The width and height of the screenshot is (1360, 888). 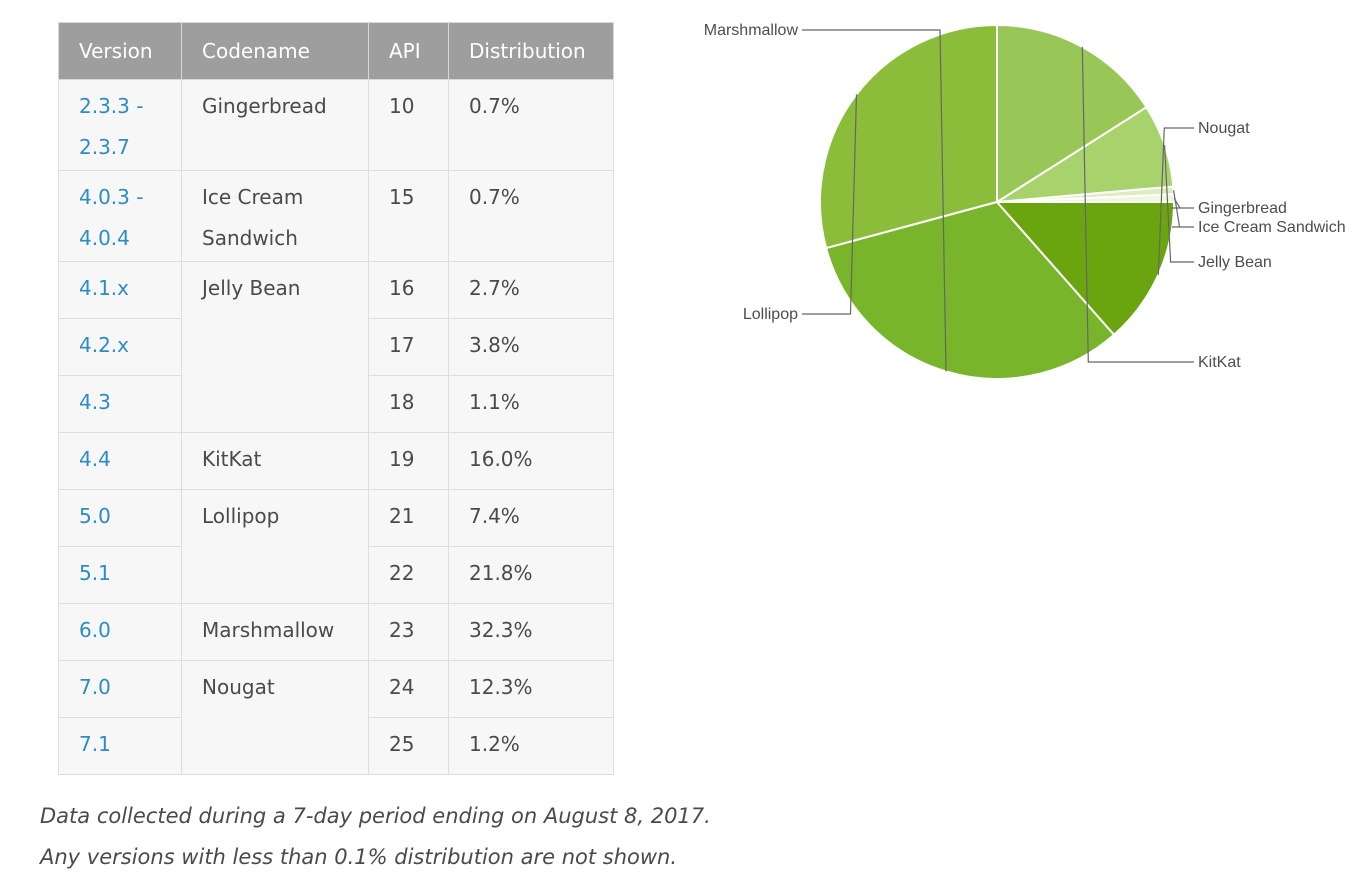 What do you see at coordinates (241, 516) in the screenshot?
I see `codename-text: Lollipop` at bounding box center [241, 516].